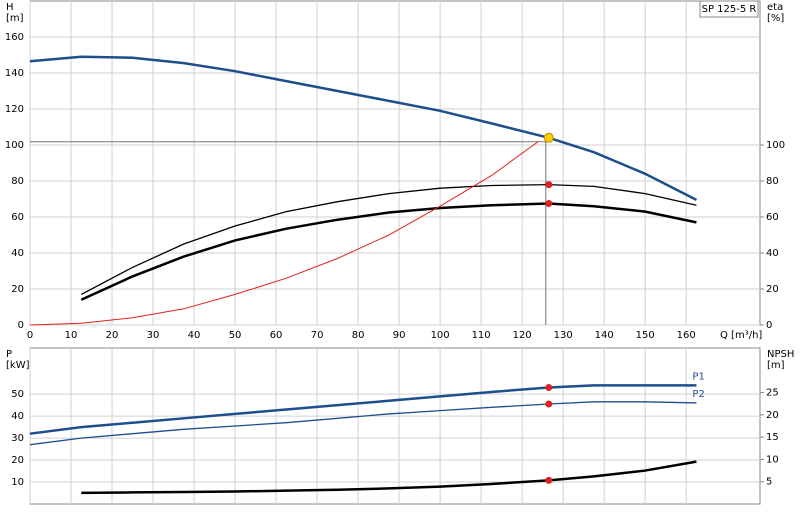 Image resolution: width=800 pixels, height=520 pixels. Describe the element at coordinates (769, 482) in the screenshot. I see `y2-tick-label: 5` at that location.